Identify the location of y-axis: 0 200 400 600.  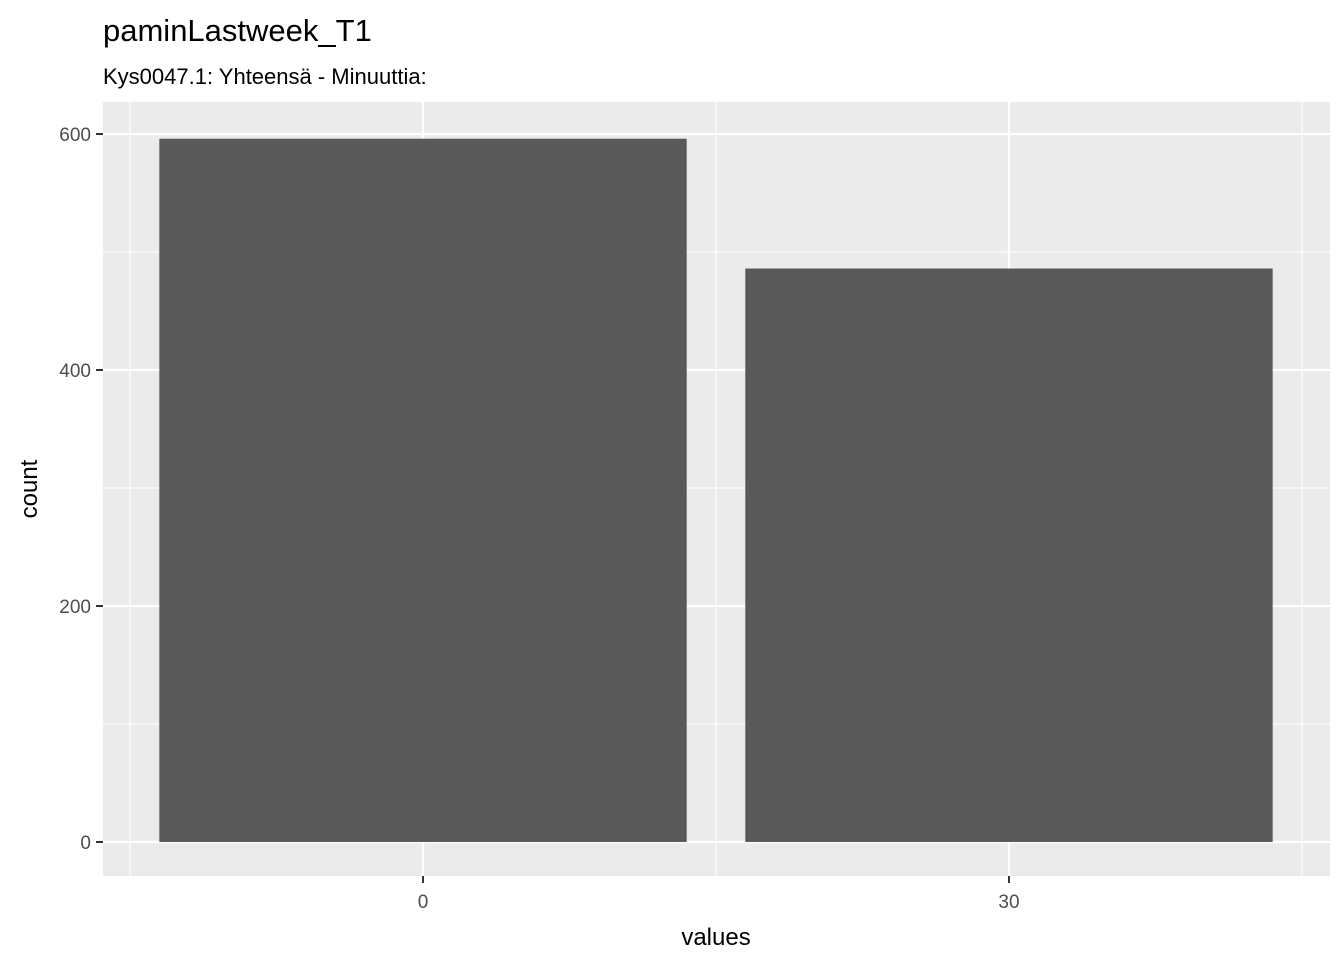
(81, 489).